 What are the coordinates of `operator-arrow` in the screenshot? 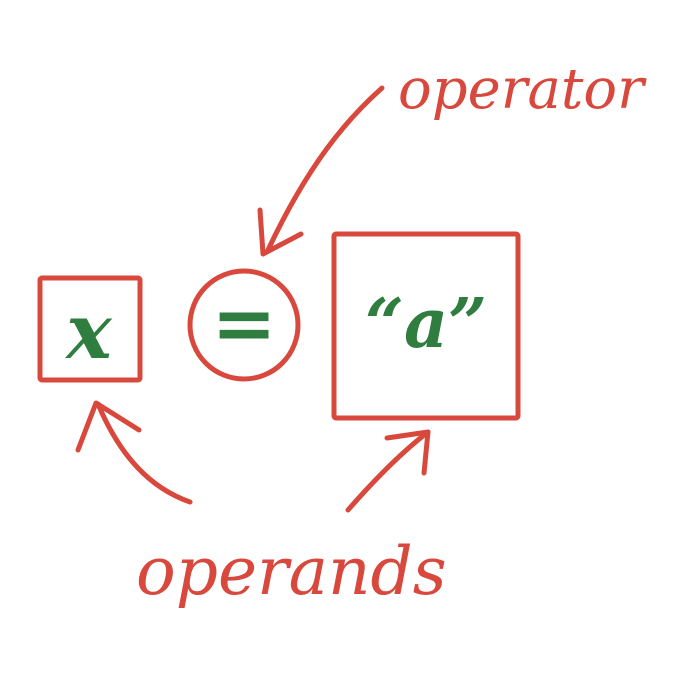 It's located at (325, 169).